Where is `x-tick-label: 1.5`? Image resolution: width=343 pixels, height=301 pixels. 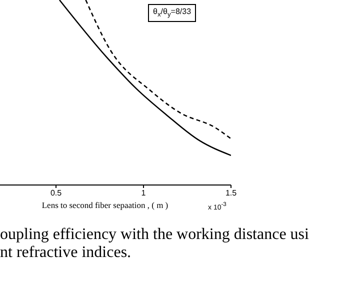
x-tick-label: 1.5 is located at coordinates (231, 193).